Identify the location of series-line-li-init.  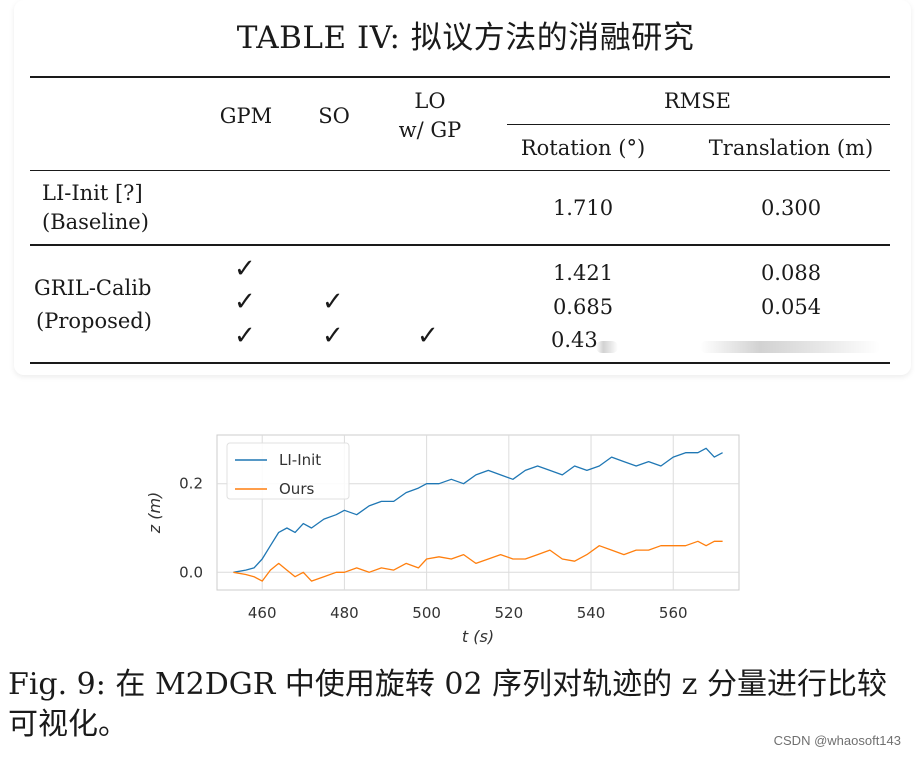
(478, 510).